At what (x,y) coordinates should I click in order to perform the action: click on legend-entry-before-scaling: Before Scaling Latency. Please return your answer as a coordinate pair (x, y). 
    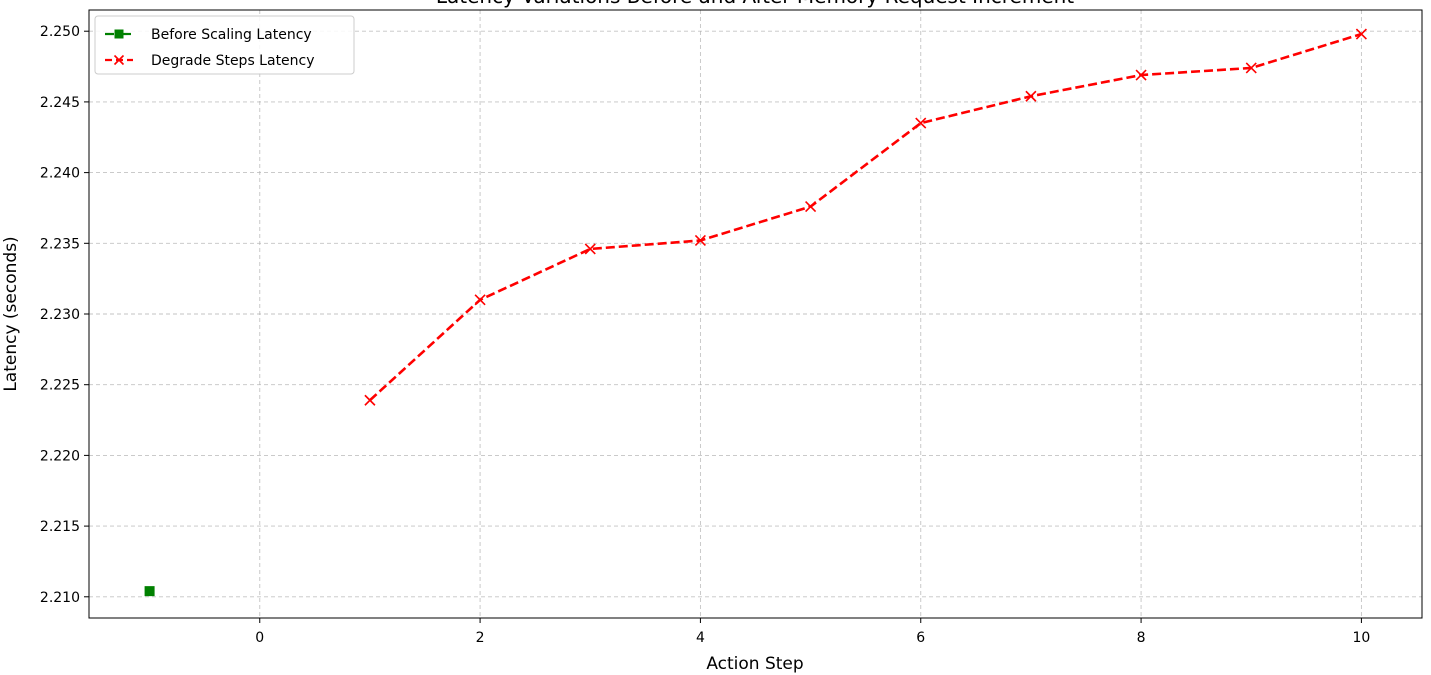
    Looking at the image, I should click on (208, 35).